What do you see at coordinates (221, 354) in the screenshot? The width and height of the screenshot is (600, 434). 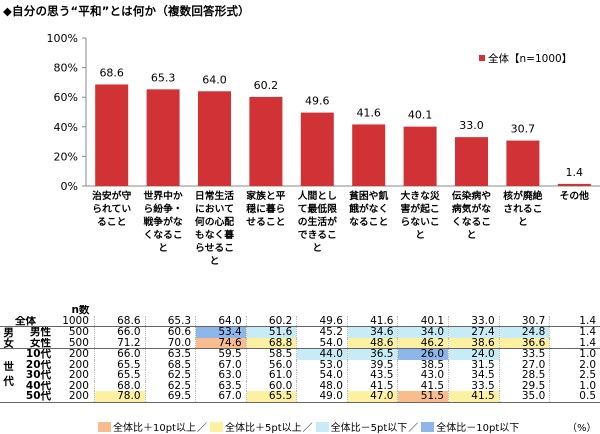 I see `table-cell: 59.5` at bounding box center [221, 354].